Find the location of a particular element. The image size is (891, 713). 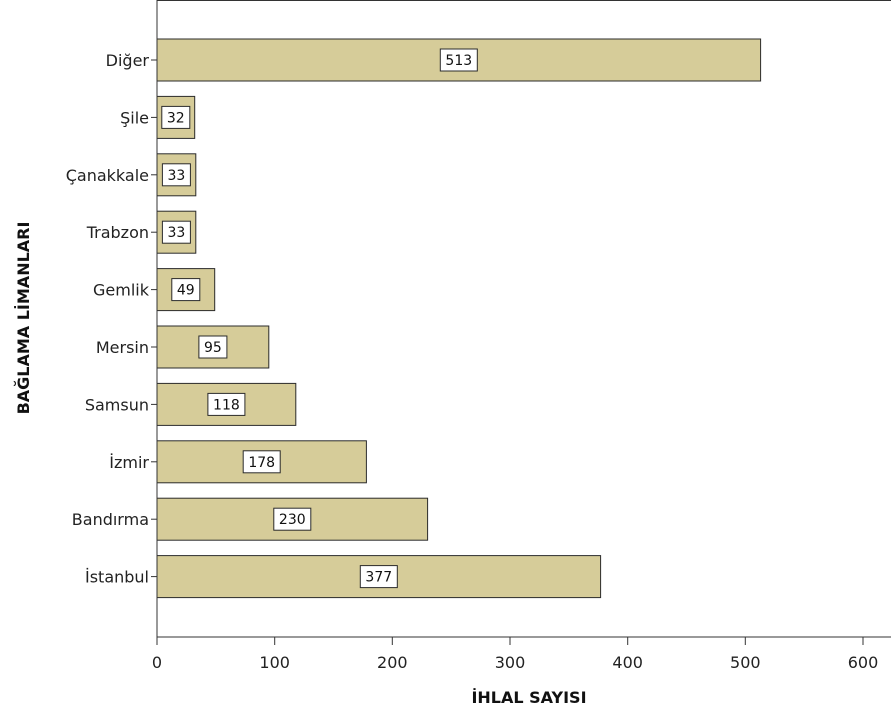

y-tick-label-trabzon: Trabzon is located at coordinates (117, 232).